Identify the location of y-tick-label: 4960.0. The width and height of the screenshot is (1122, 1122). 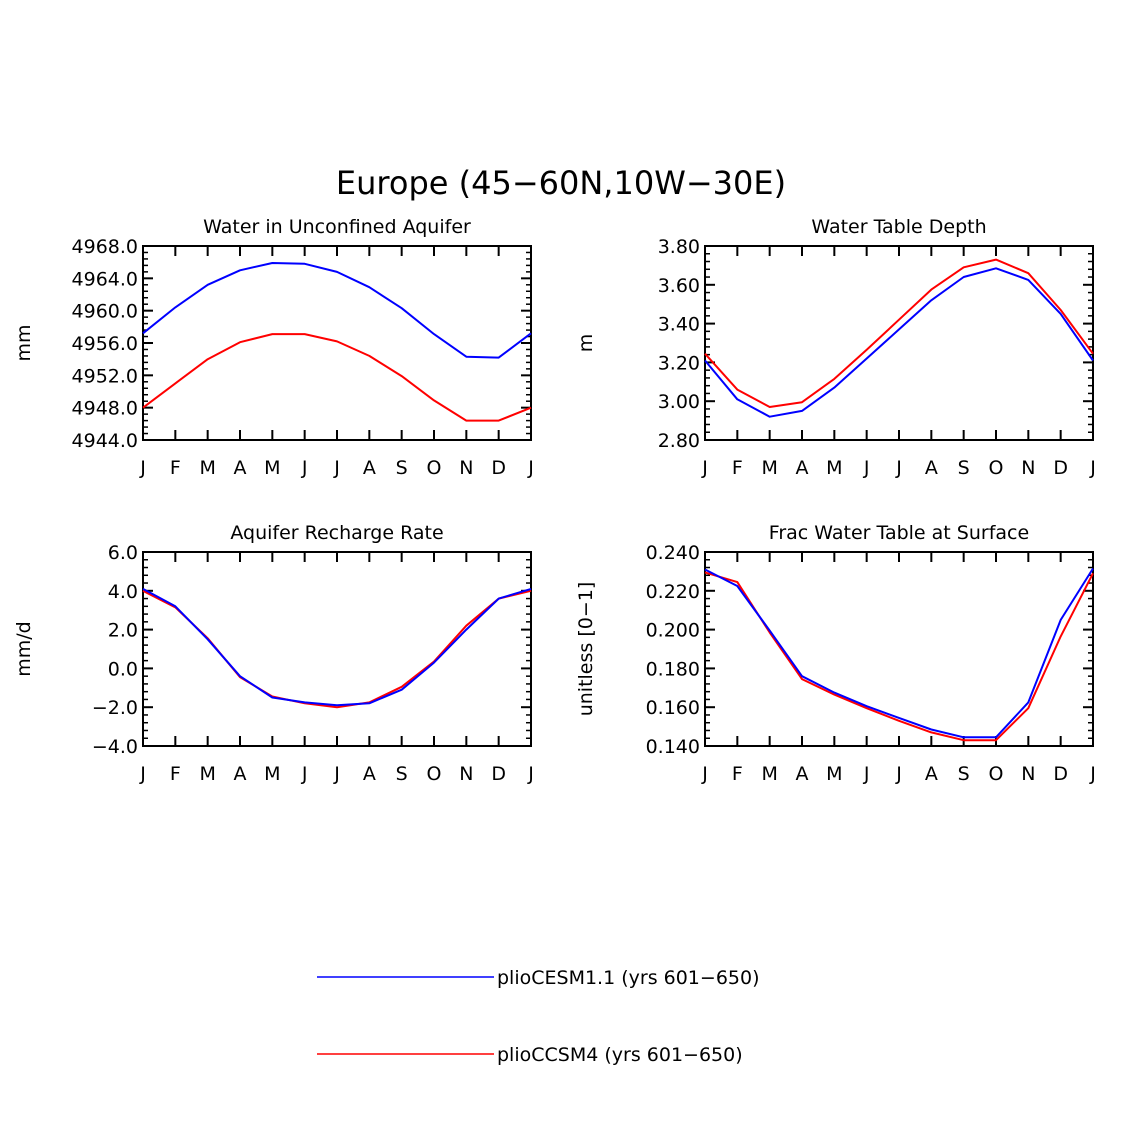
(105, 312).